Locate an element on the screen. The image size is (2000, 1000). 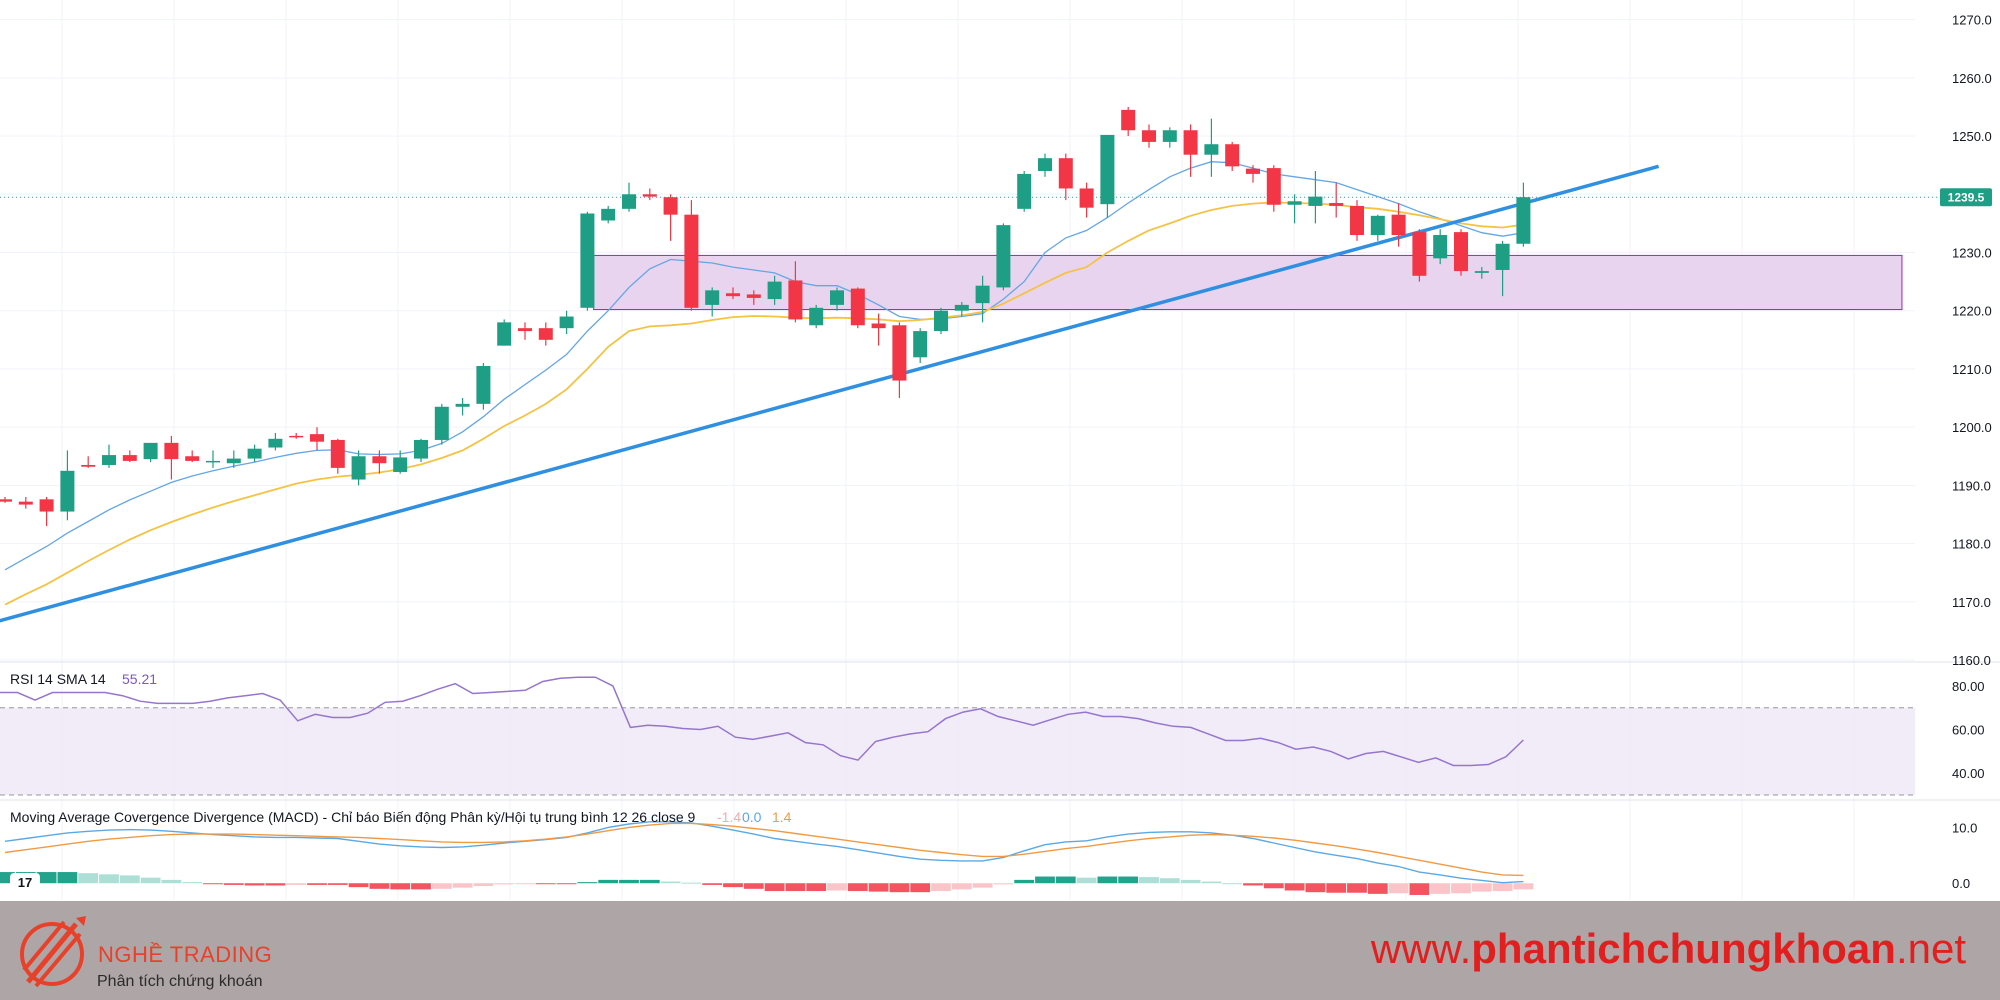
support-zone is located at coordinates (1248, 282).